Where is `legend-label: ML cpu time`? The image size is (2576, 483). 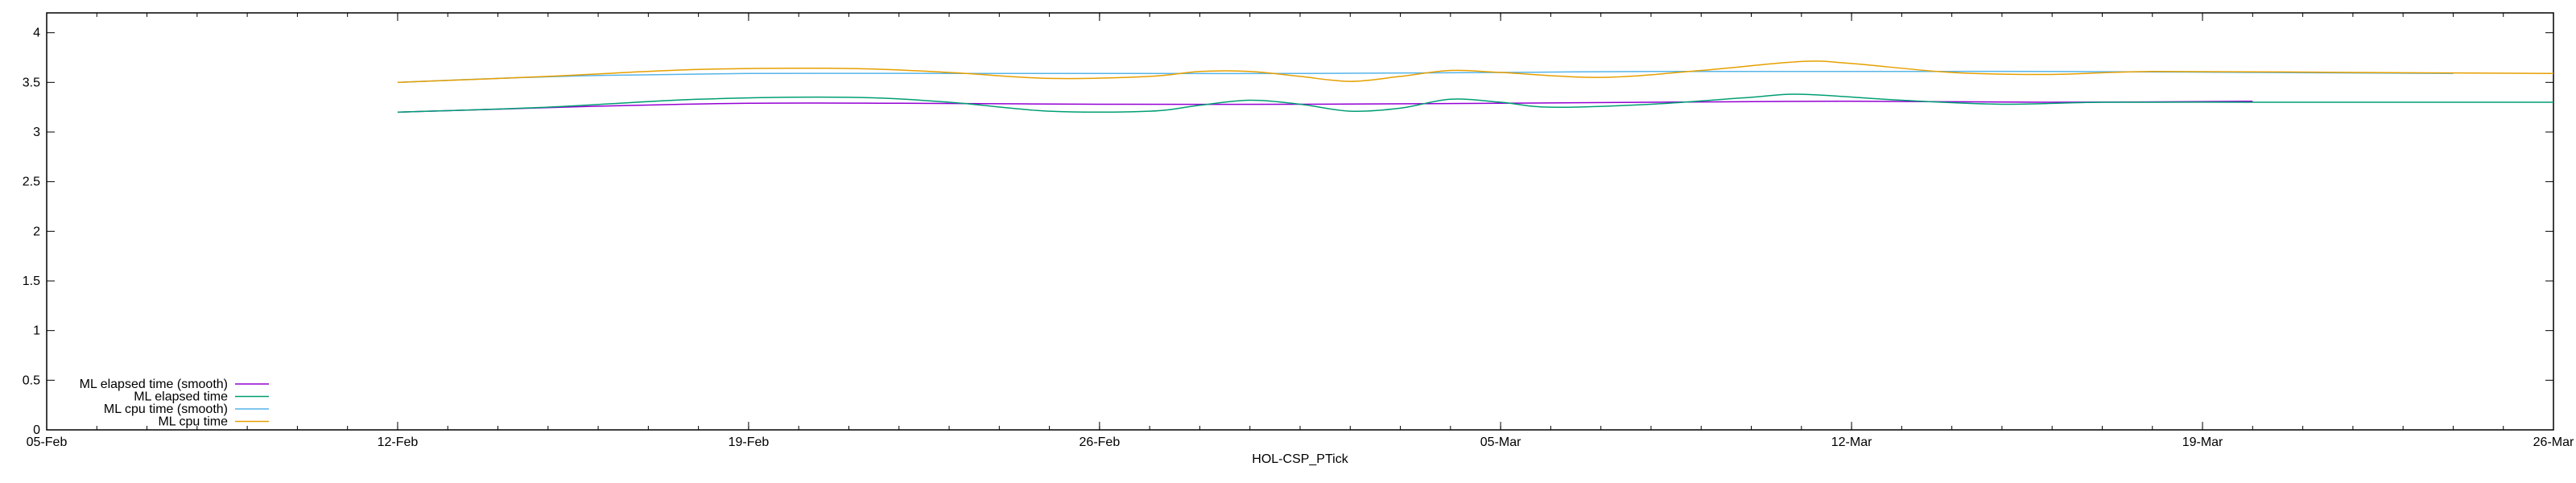 legend-label: ML cpu time is located at coordinates (193, 422).